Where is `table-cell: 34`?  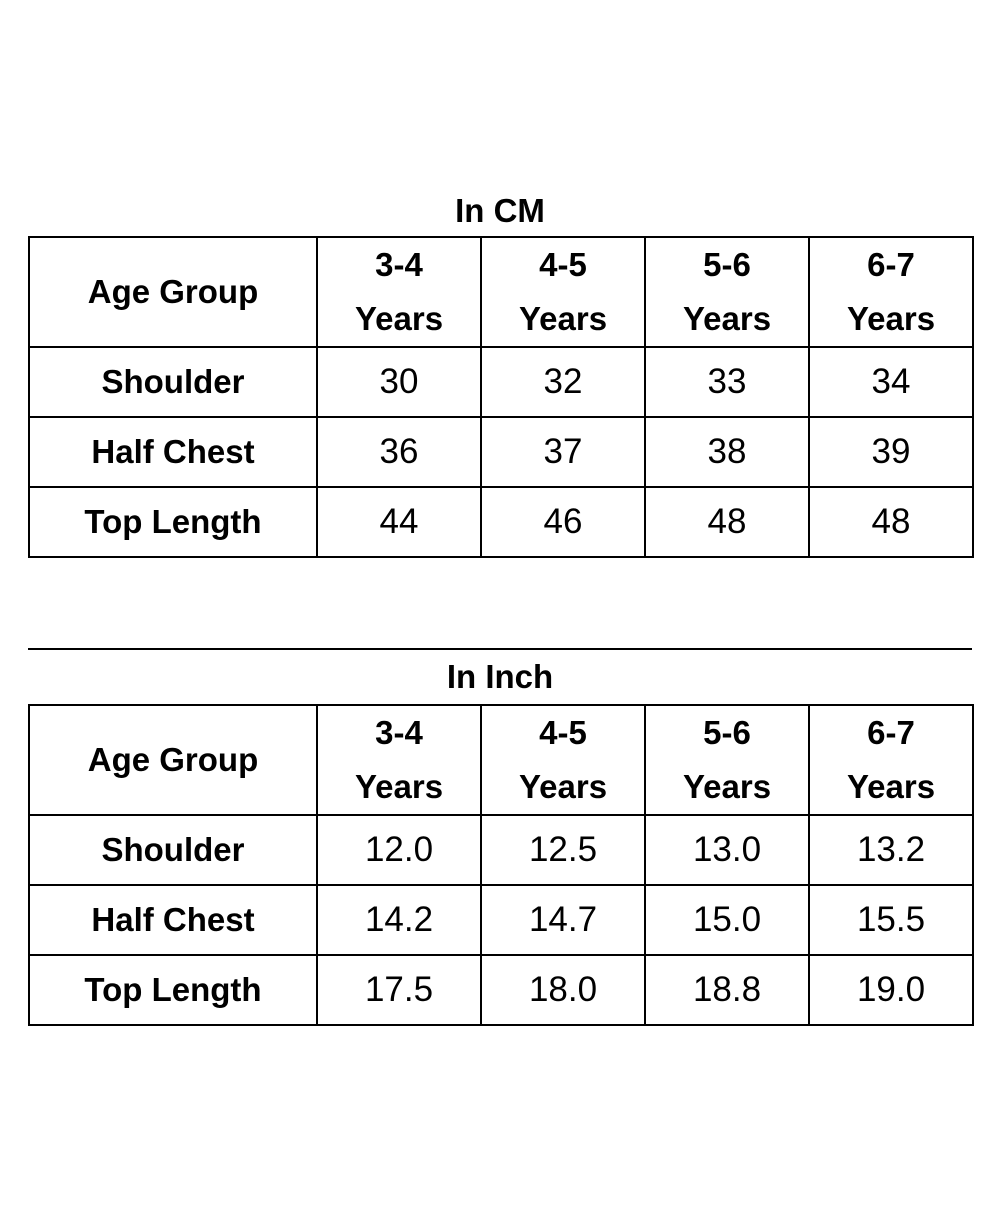 table-cell: 34 is located at coordinates (891, 382).